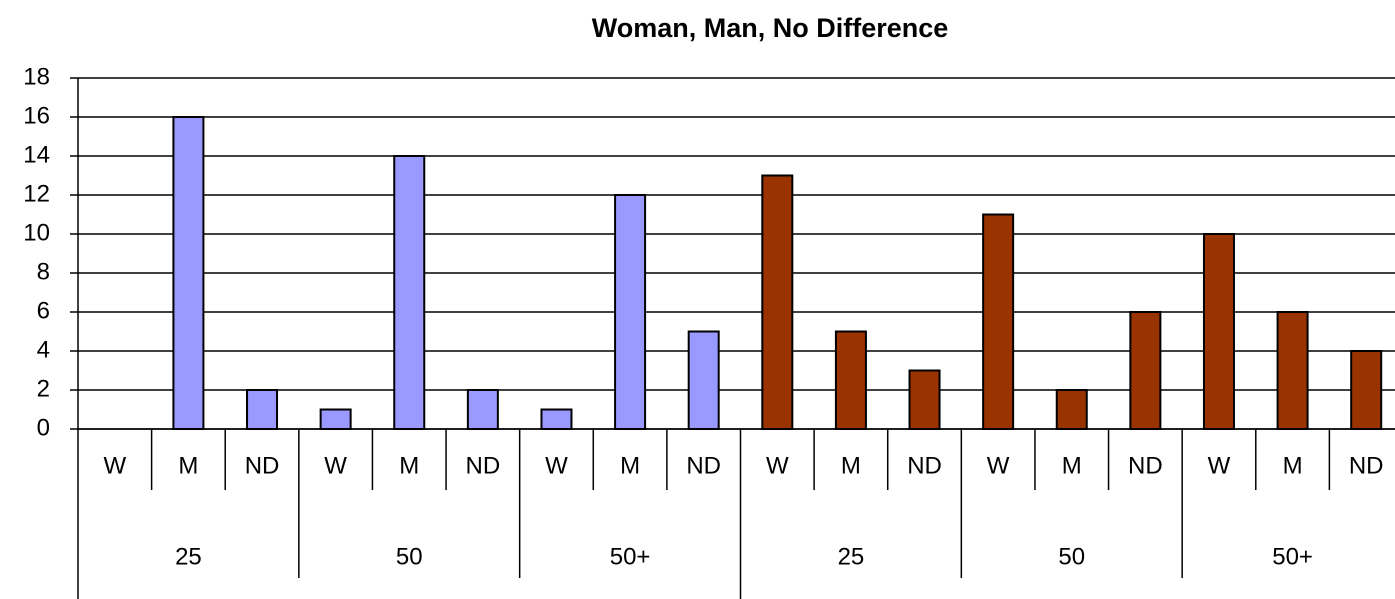 This screenshot has width=1395, height=599. Describe the element at coordinates (36, 154) in the screenshot. I see `y-tick-label: 14` at that location.